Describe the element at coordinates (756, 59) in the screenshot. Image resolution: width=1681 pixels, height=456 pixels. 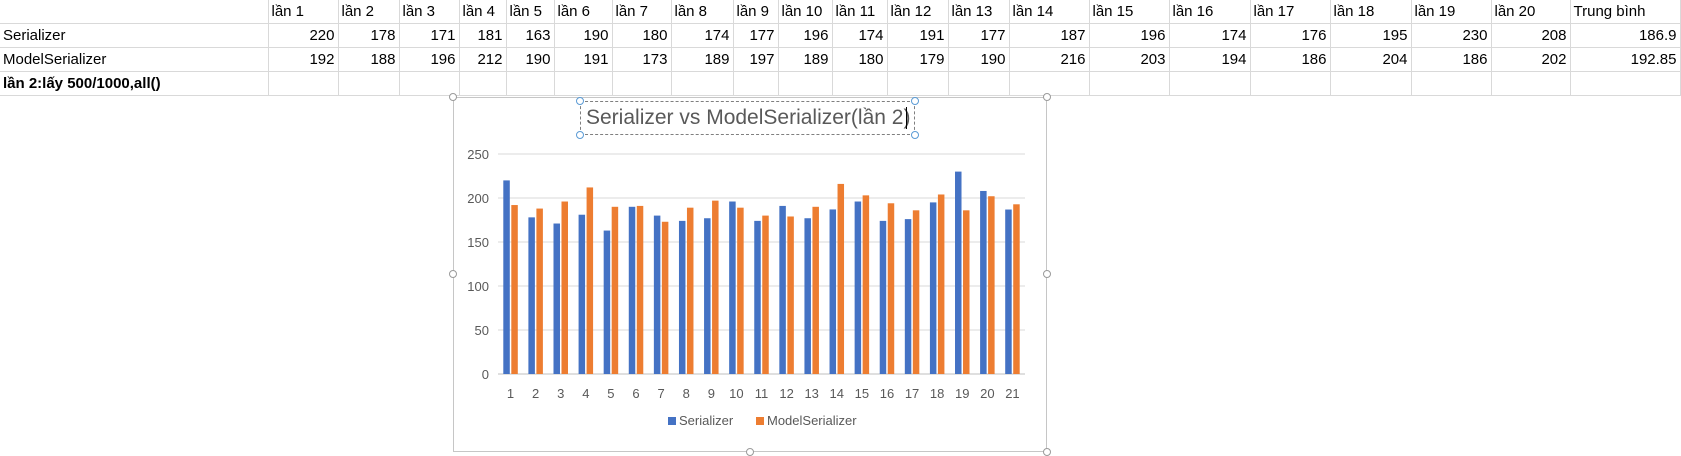
I see `value-cell: 197` at that location.